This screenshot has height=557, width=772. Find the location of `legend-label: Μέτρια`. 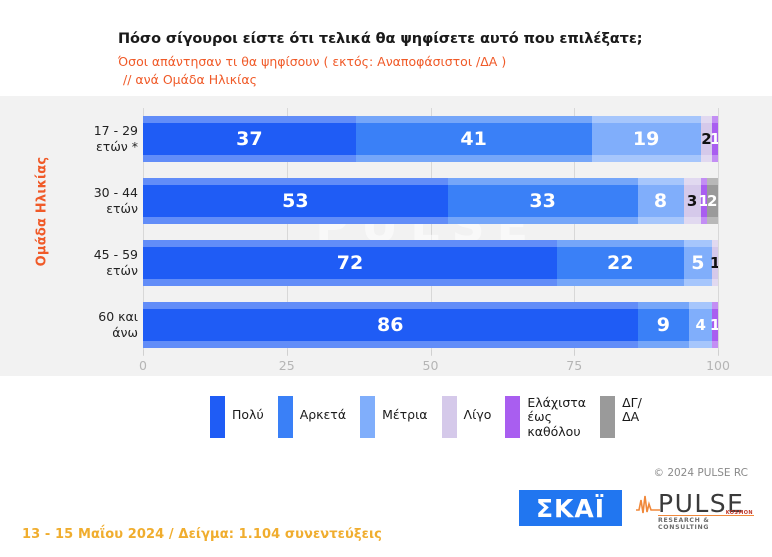

legend-label: Μέτρια is located at coordinates (405, 414).